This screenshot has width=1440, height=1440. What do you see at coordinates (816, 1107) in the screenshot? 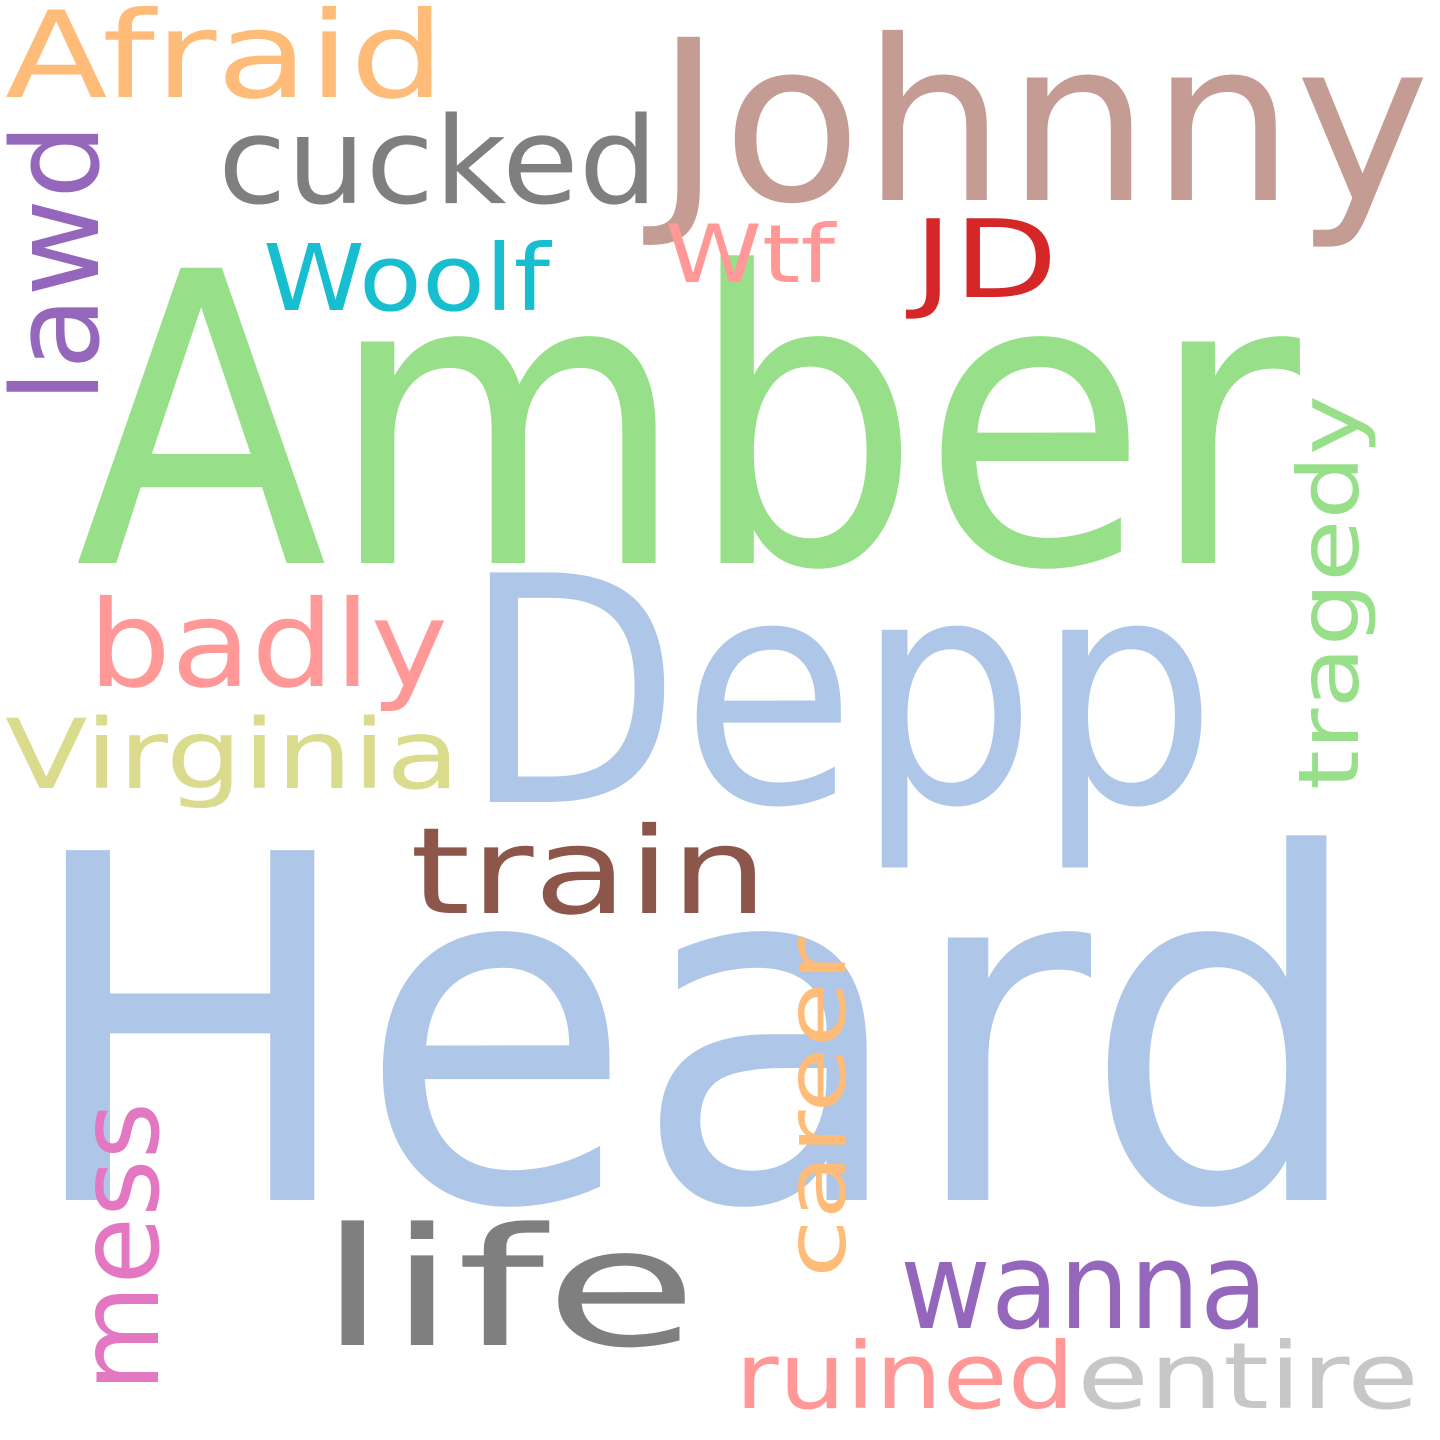
I see `word-career: career` at bounding box center [816, 1107].